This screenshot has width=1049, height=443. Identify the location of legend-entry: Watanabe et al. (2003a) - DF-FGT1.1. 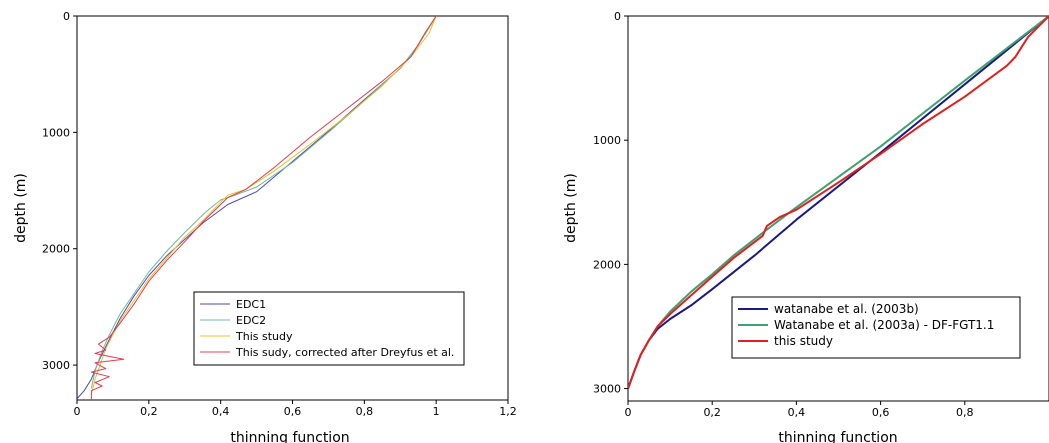
(884, 325).